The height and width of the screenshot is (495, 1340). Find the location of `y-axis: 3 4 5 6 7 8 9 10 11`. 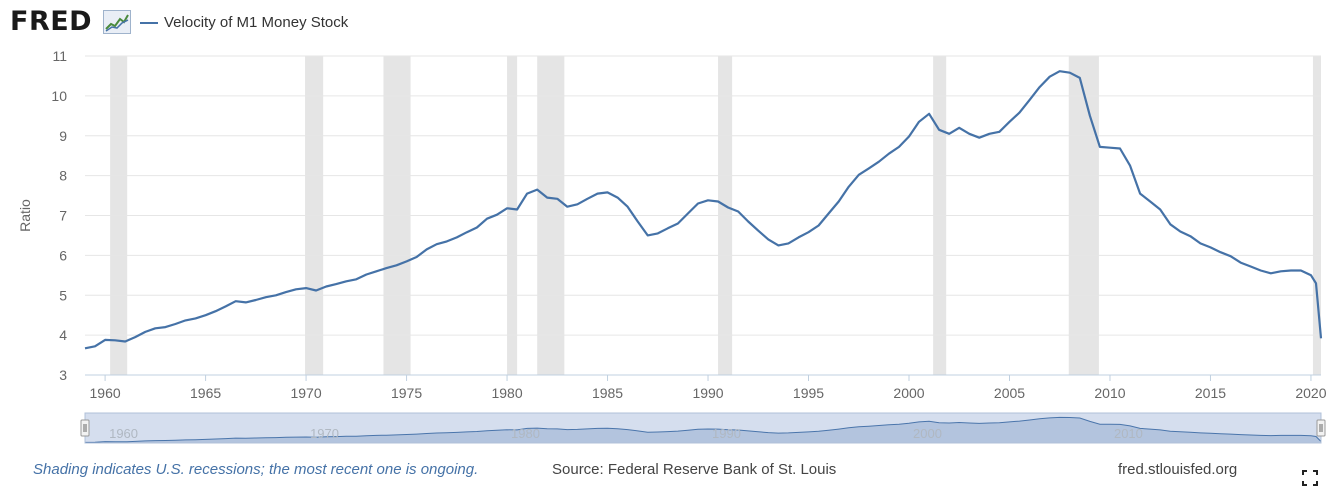

y-axis: 3 4 5 6 7 8 9 10 11 is located at coordinates (59, 215).